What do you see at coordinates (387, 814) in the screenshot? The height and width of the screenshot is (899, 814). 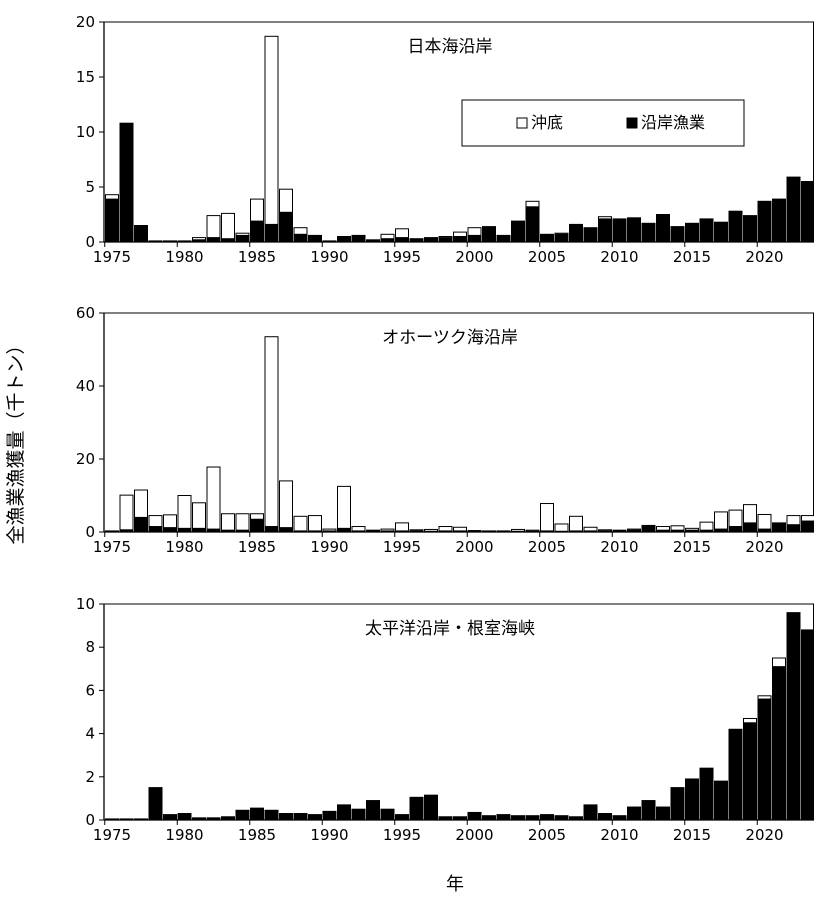 I see `bar-coastal-1994` at bounding box center [387, 814].